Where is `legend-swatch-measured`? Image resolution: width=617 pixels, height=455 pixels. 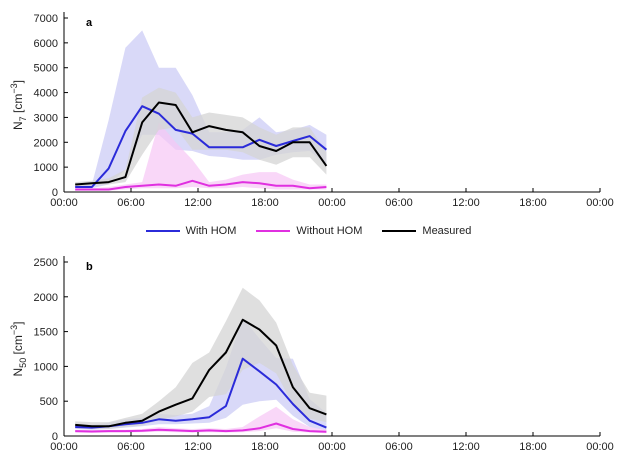
legend-swatch-measured is located at coordinates (399, 231).